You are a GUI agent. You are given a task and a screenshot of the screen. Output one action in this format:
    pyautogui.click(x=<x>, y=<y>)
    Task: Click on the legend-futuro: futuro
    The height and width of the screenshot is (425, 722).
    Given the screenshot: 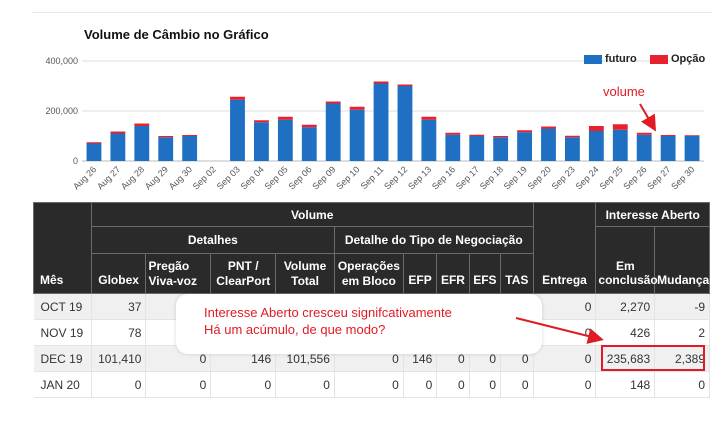 What is the action you would take?
    pyautogui.click(x=610, y=59)
    